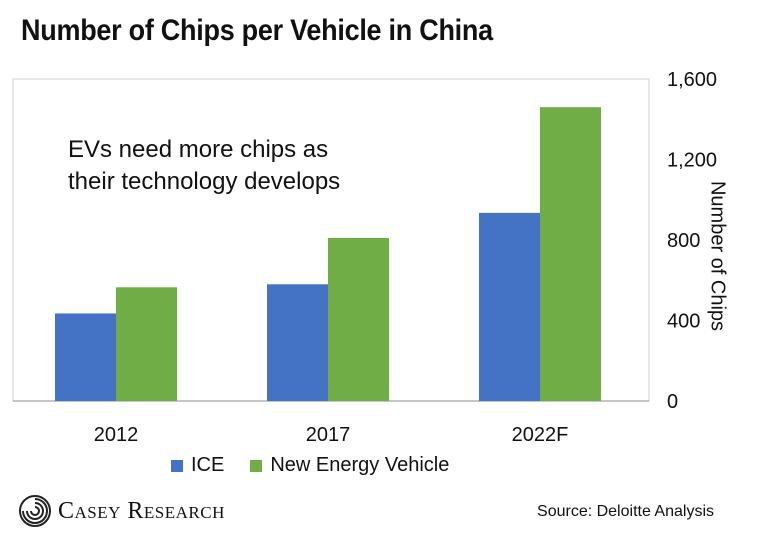  What do you see at coordinates (570, 254) in the screenshot?
I see `bar-nev-2022F` at bounding box center [570, 254].